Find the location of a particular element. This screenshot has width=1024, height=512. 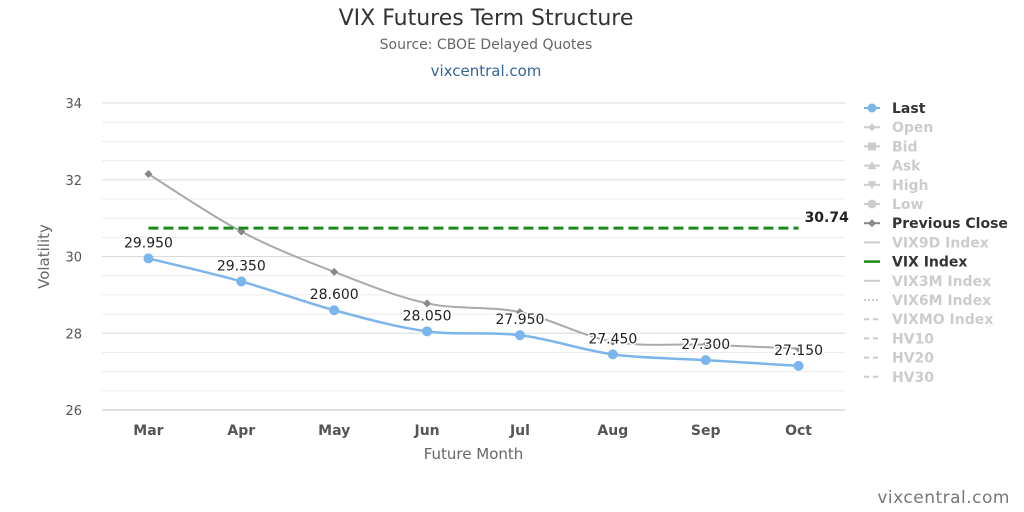

y-tick-label: 30 is located at coordinates (73, 258).